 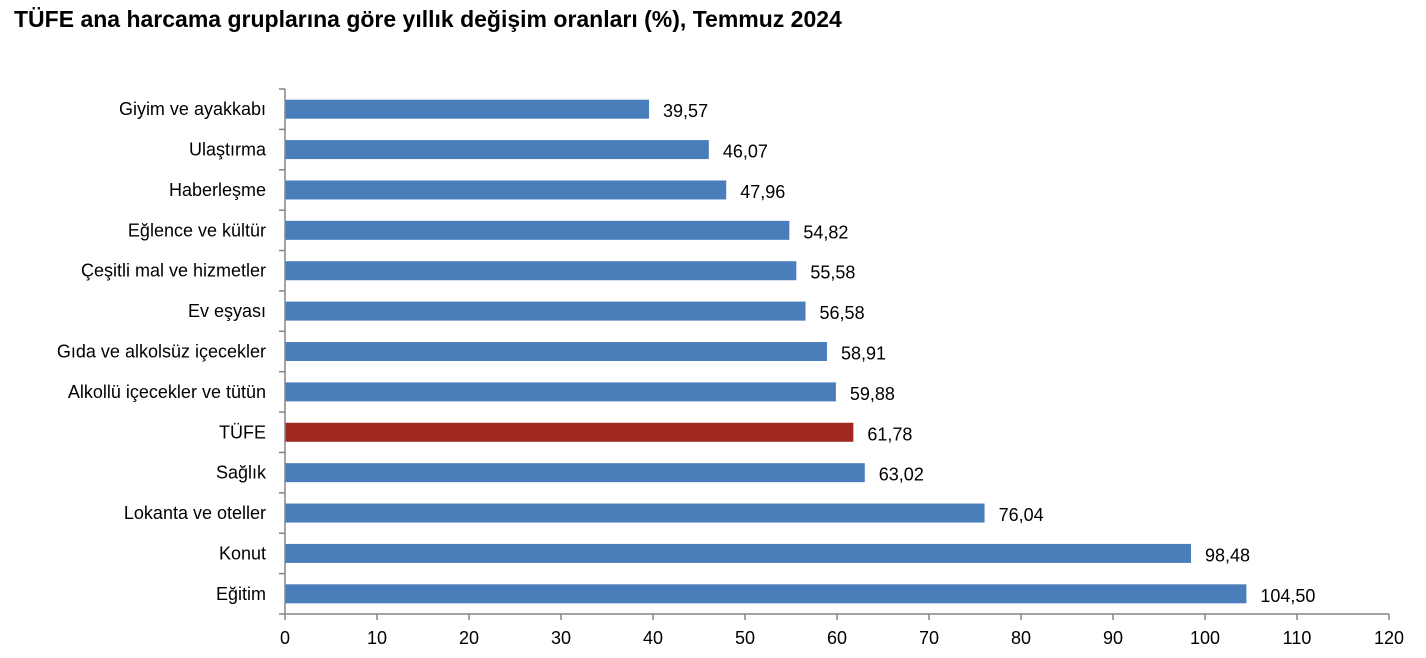 What do you see at coordinates (745, 152) in the screenshot?
I see `data-label: 46,07` at bounding box center [745, 152].